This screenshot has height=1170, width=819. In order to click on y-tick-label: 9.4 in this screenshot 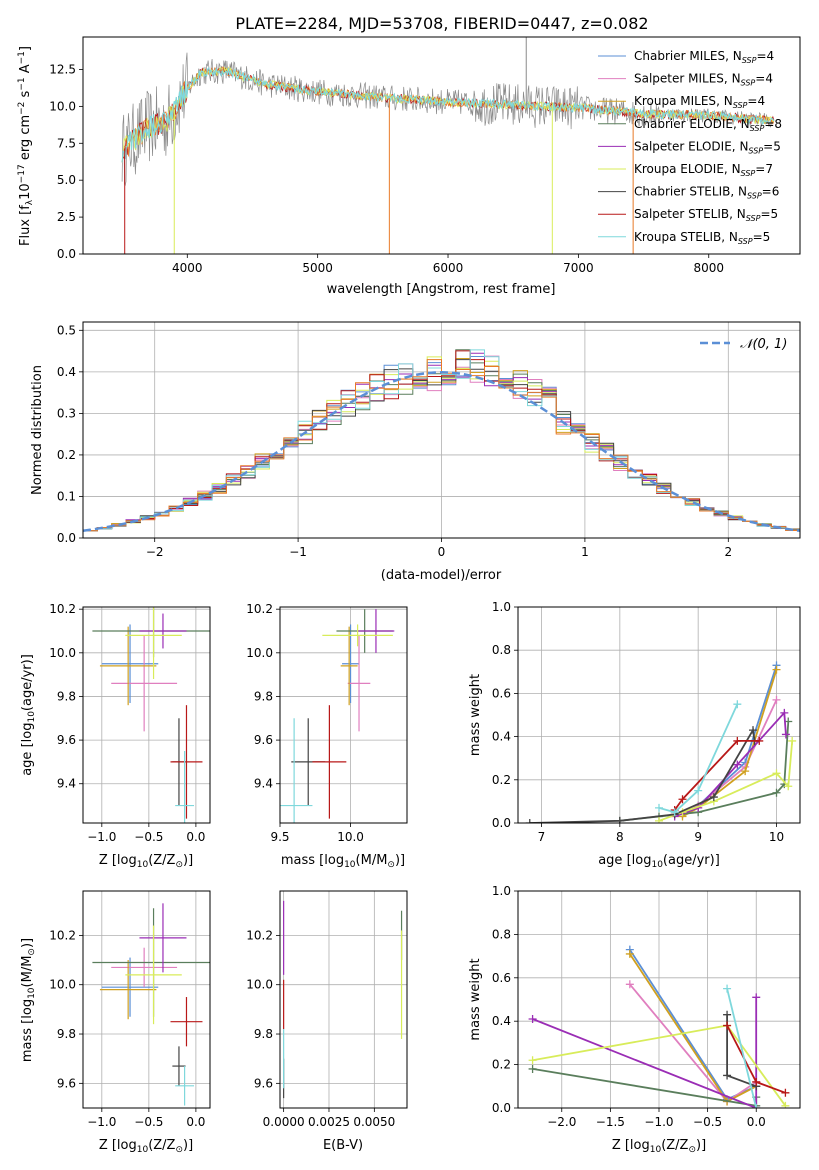, I will do `click(66, 784)`.